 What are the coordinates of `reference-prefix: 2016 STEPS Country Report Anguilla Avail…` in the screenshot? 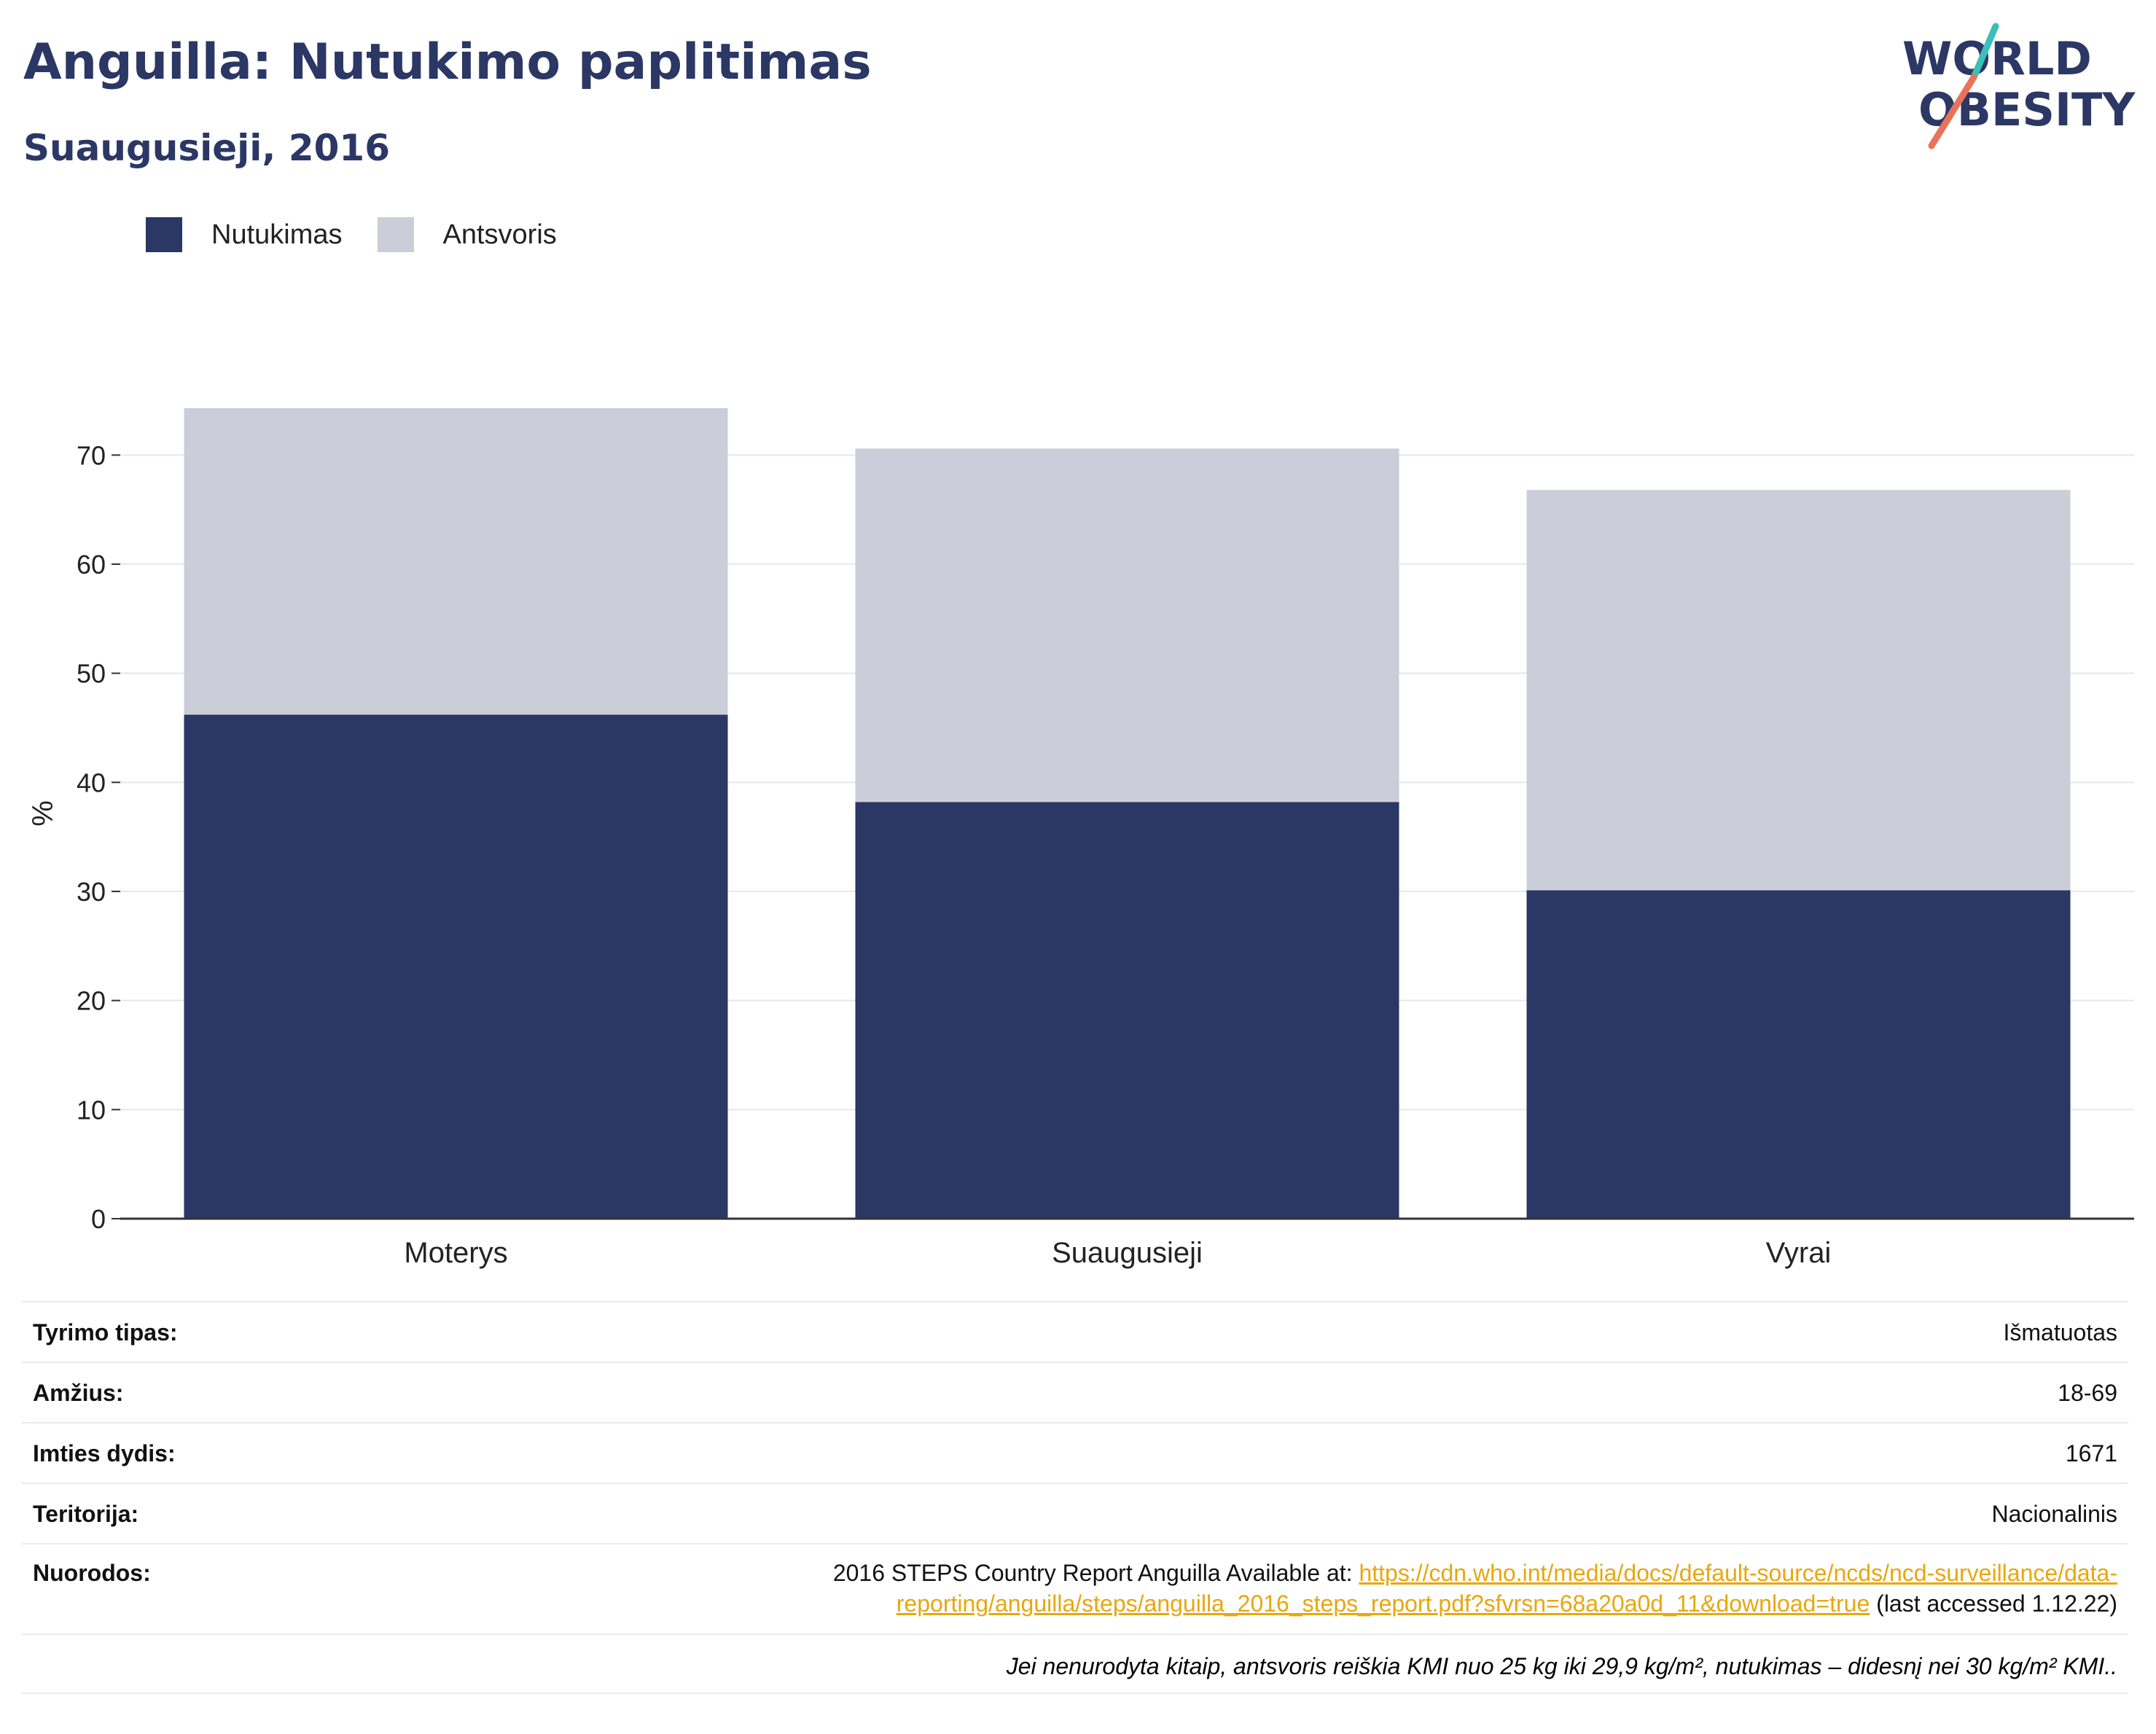 It's located at (1095, 1573).